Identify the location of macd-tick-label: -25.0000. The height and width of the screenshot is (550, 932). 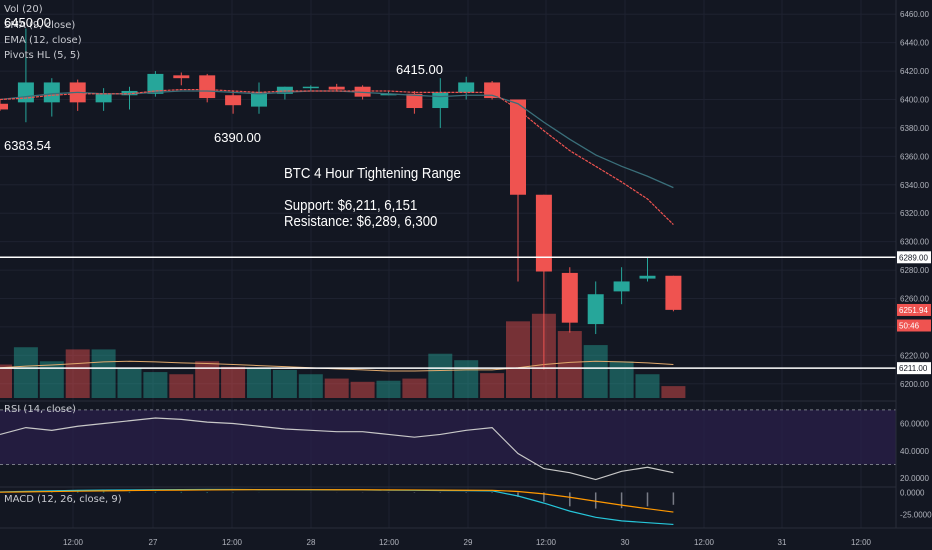
(916, 515).